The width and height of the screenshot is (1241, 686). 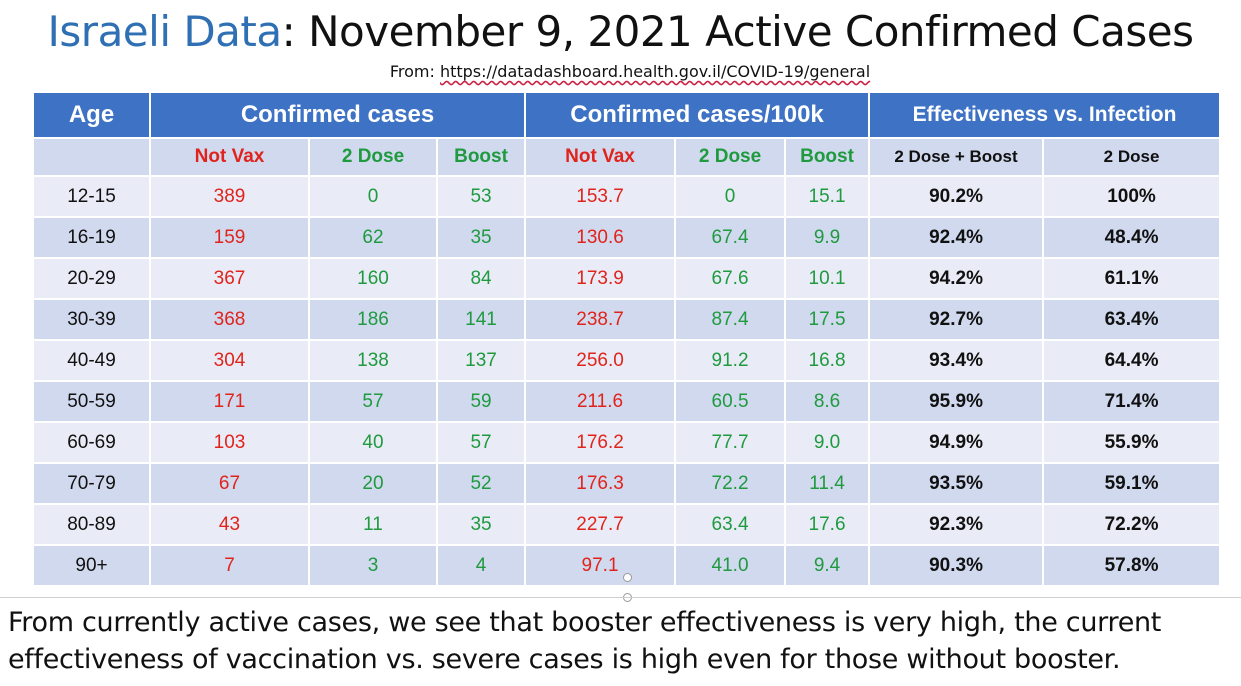 I want to click on cell-two-dose-100k: 67.6, so click(x=730, y=278).